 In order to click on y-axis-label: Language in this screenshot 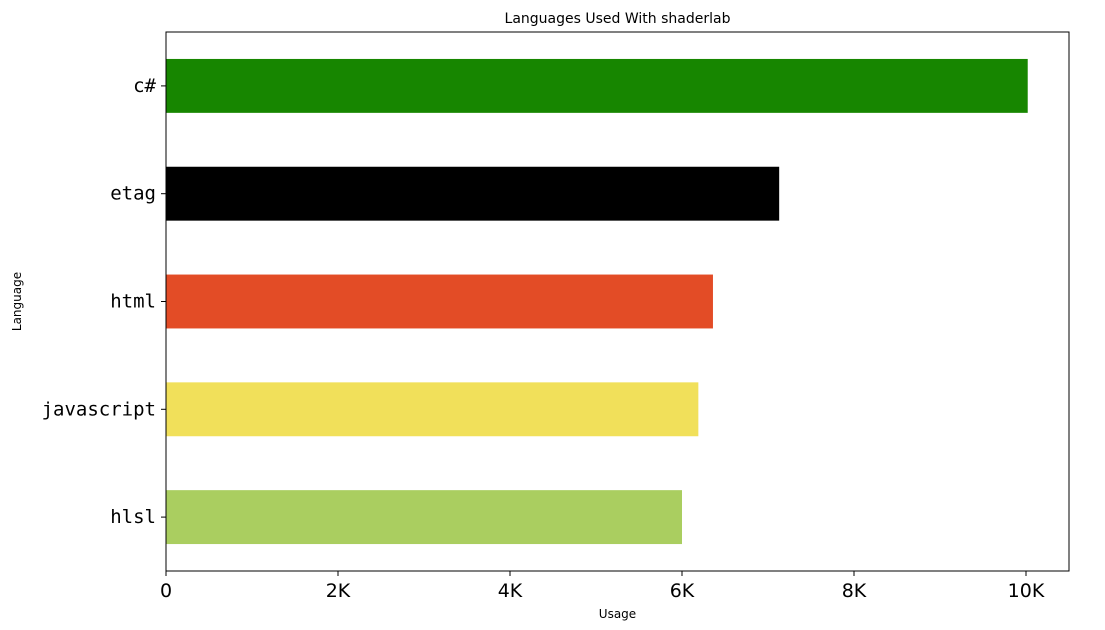, I will do `click(17, 301)`.